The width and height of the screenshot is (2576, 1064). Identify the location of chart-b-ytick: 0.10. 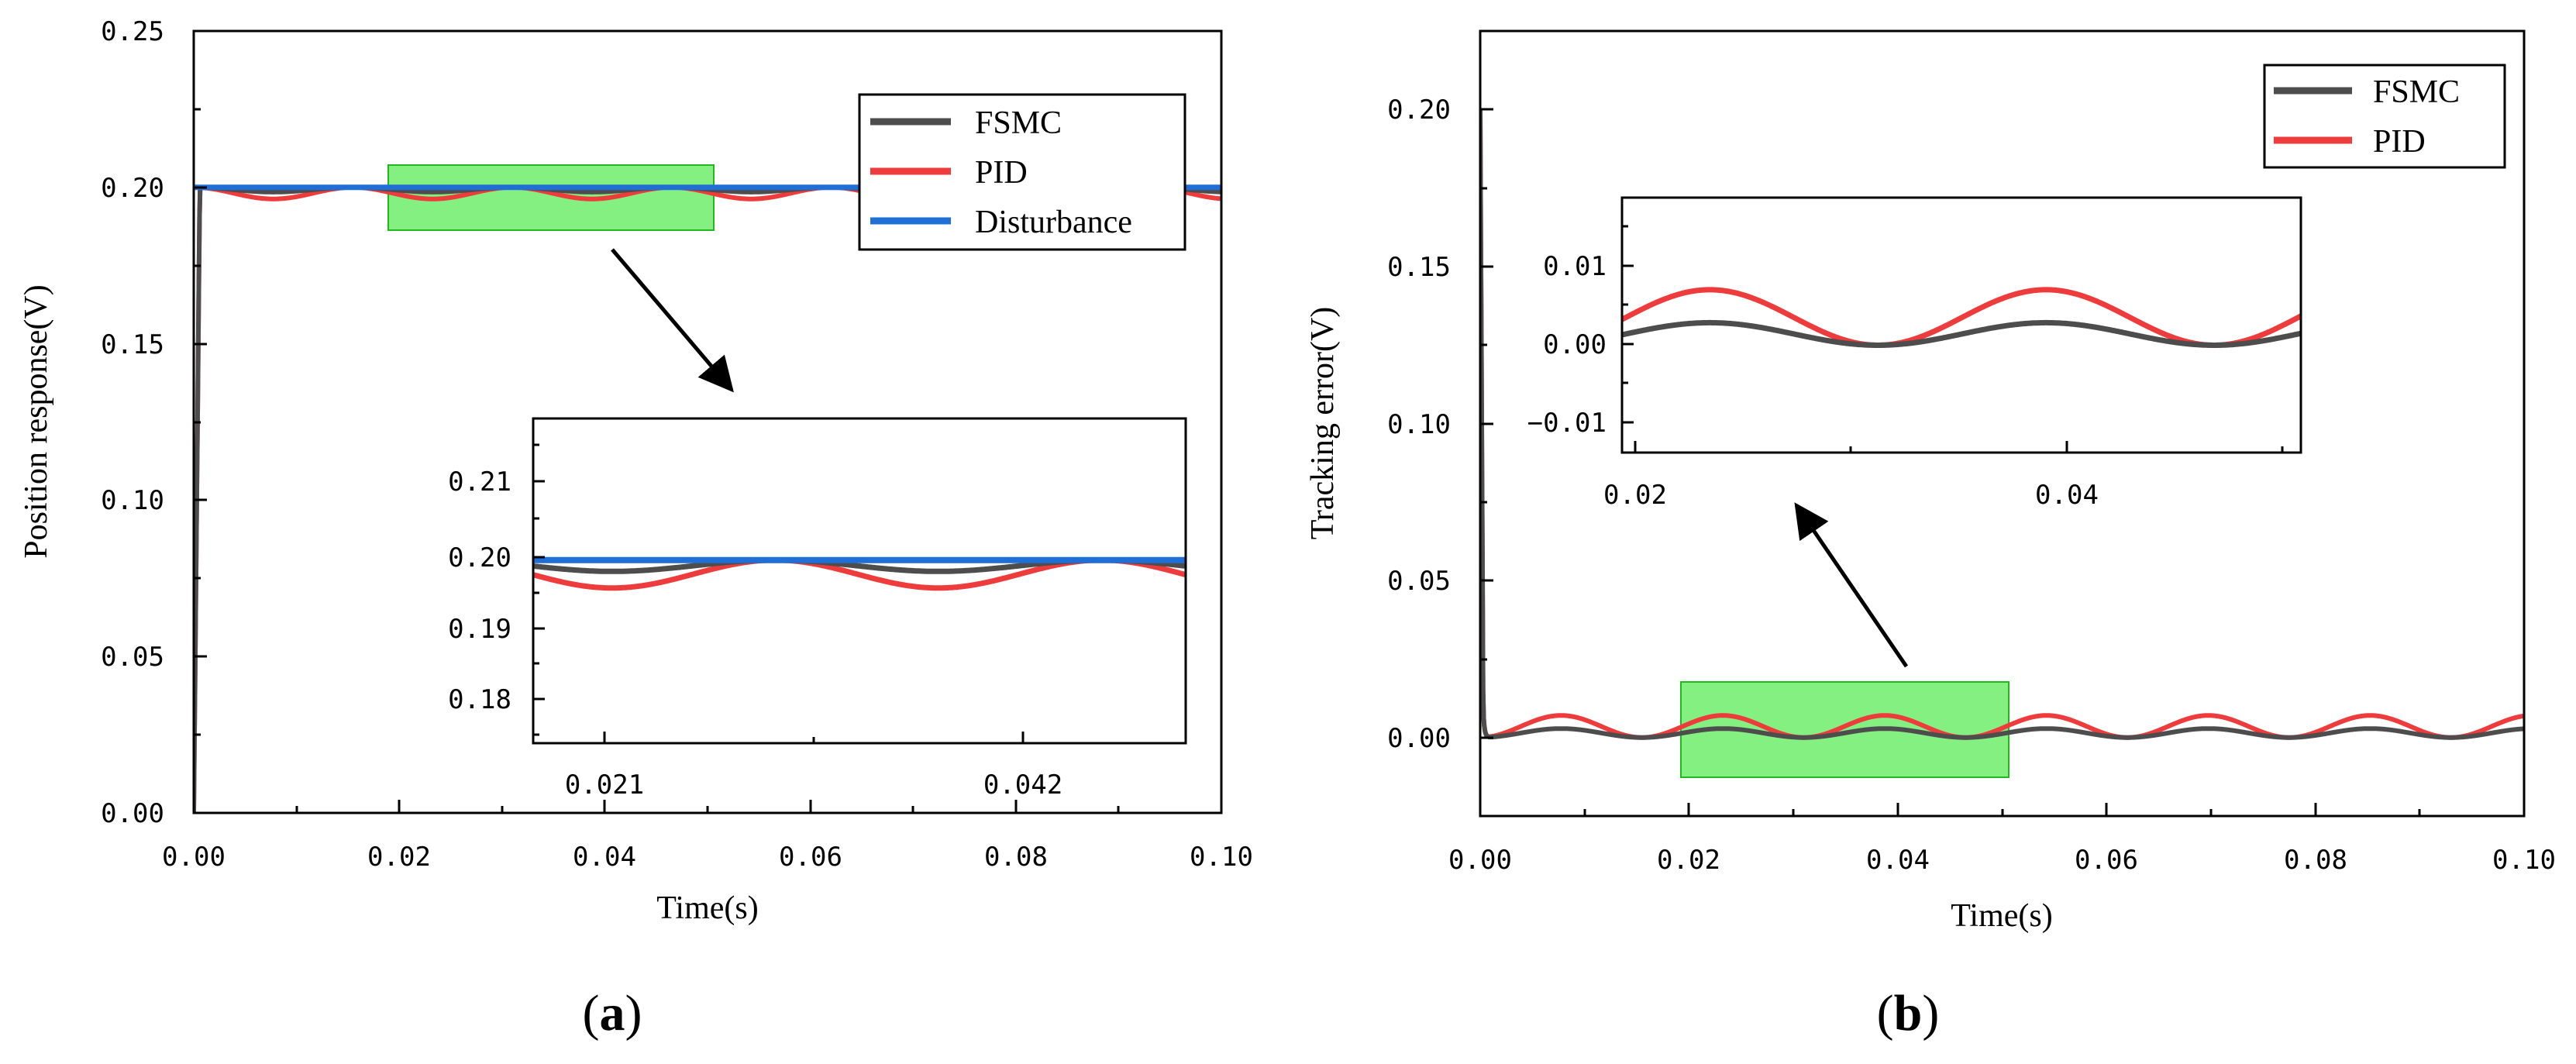
(1419, 425).